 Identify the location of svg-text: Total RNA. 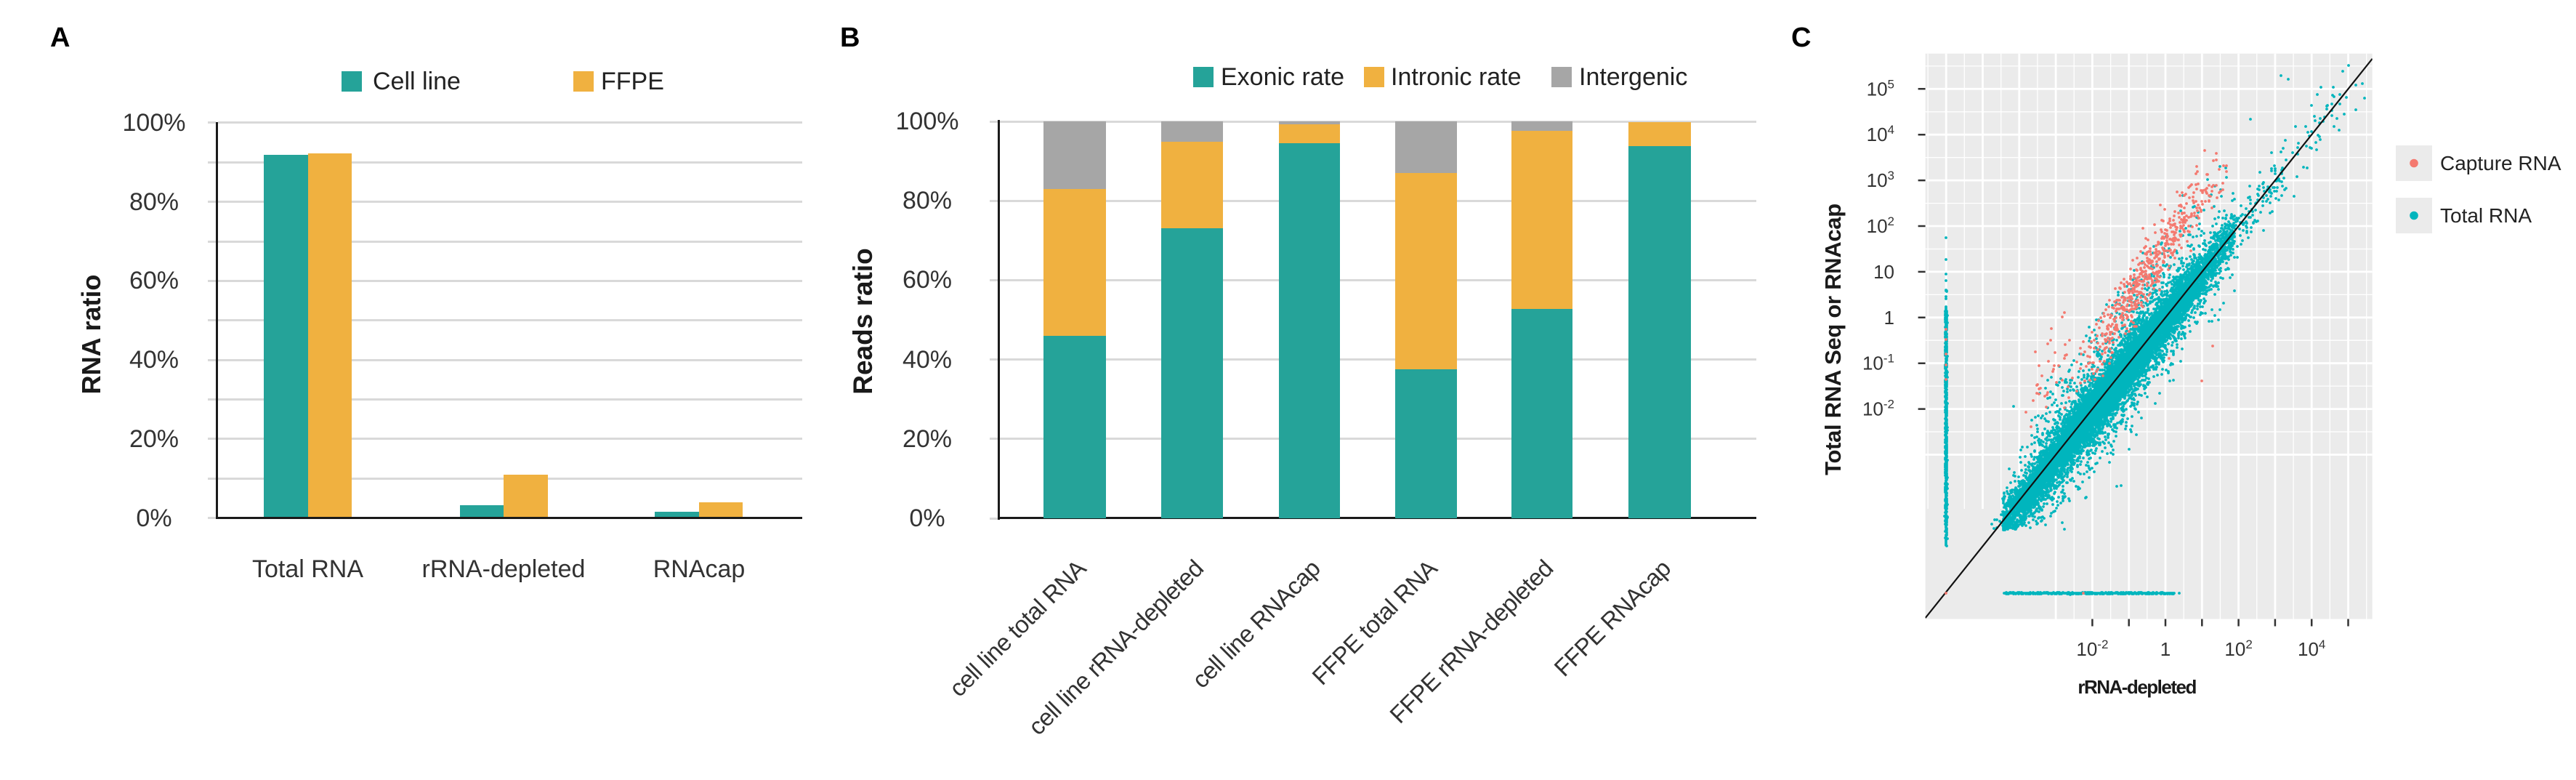
(2486, 215).